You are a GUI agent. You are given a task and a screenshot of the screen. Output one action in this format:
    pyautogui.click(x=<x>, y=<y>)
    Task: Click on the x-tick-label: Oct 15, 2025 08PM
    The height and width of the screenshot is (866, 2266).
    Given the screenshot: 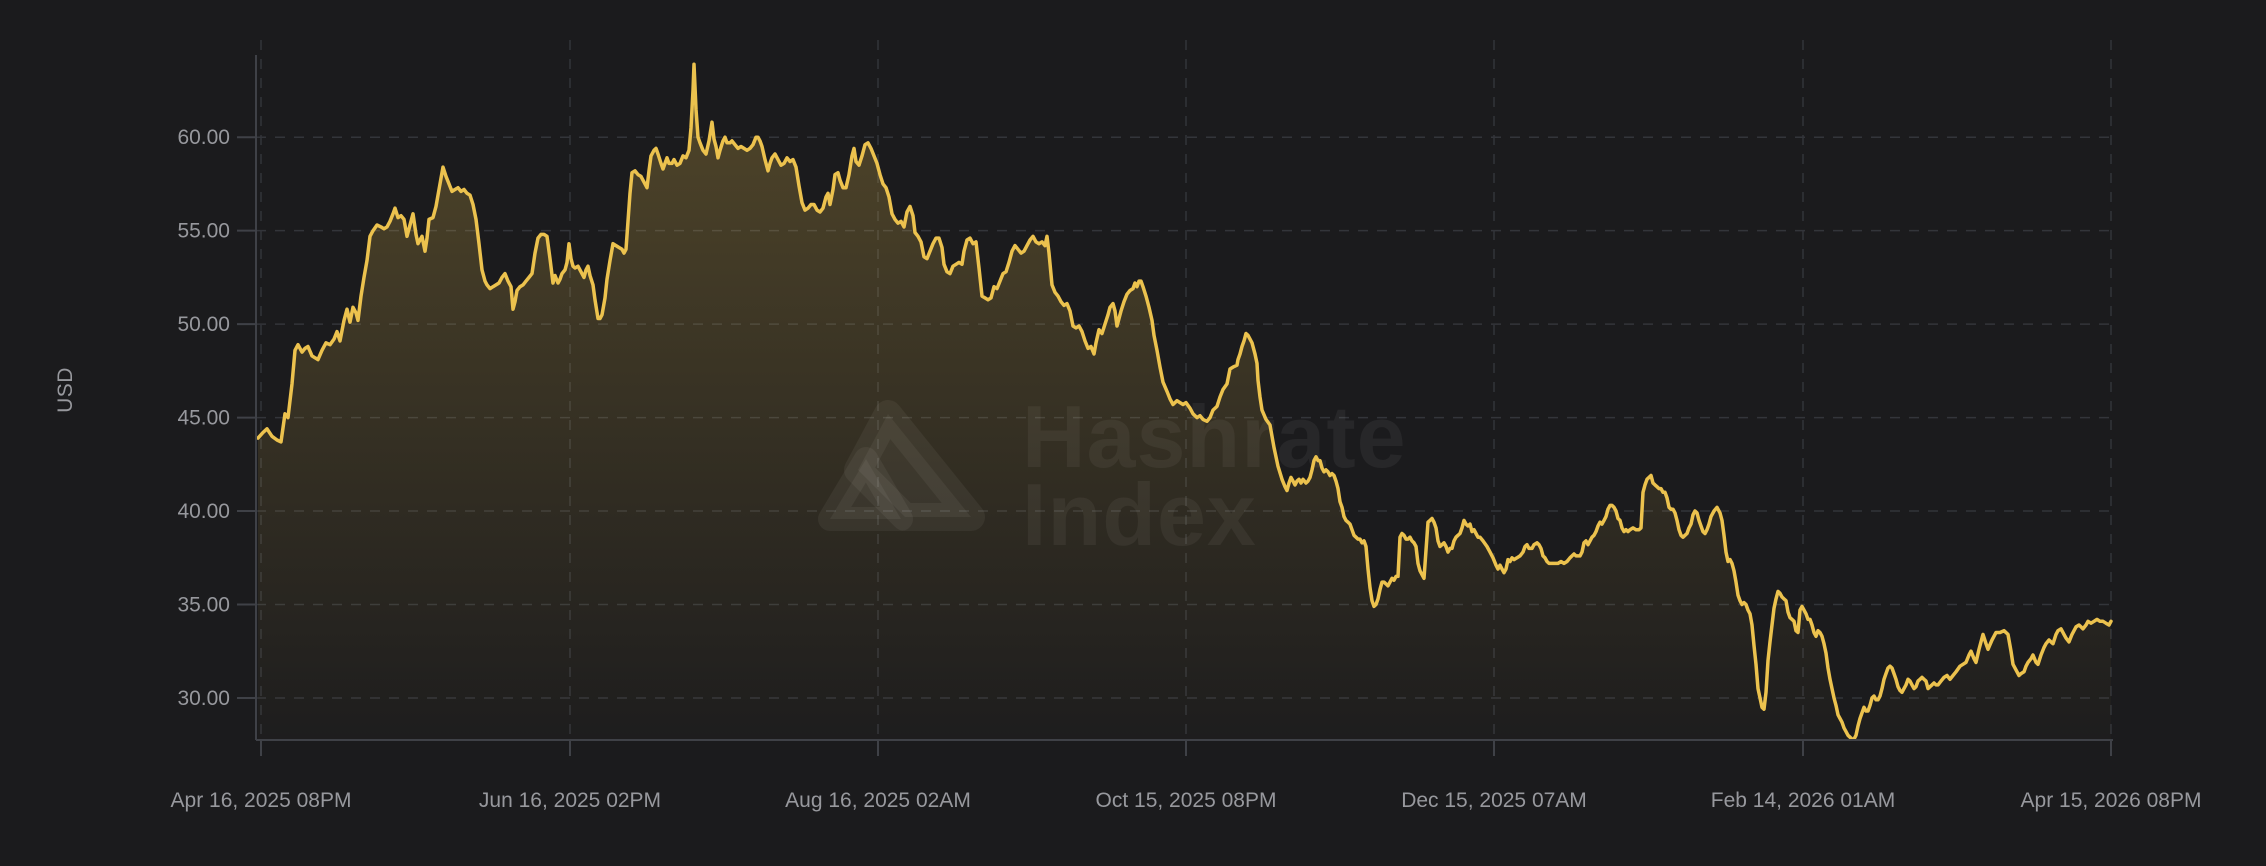 What is the action you would take?
    pyautogui.click(x=1186, y=800)
    